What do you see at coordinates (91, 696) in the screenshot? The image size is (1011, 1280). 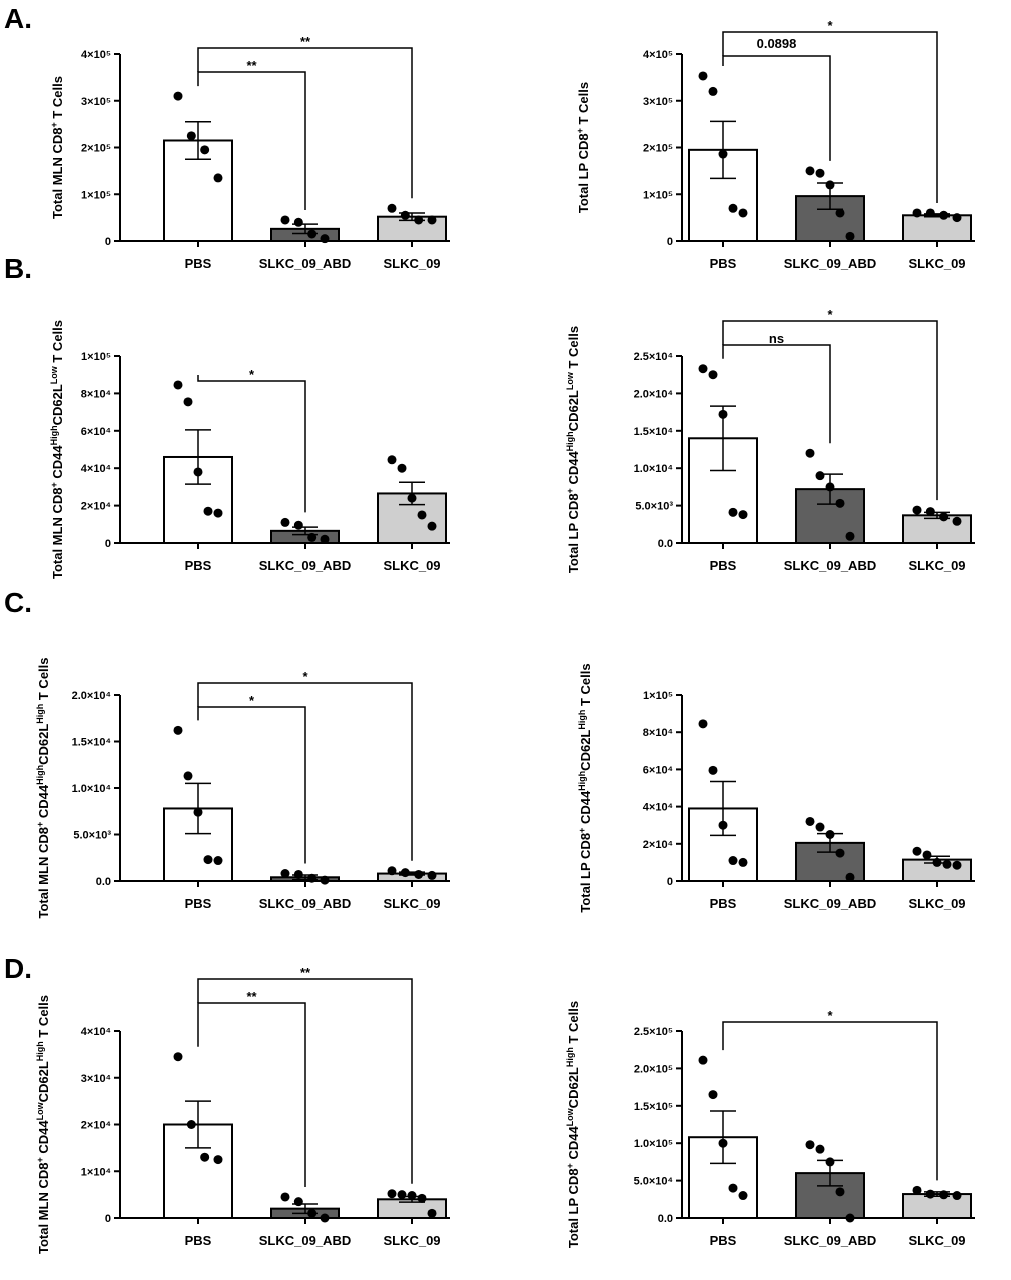 I see `y-tick-label: 2.0×10⁴` at bounding box center [91, 696].